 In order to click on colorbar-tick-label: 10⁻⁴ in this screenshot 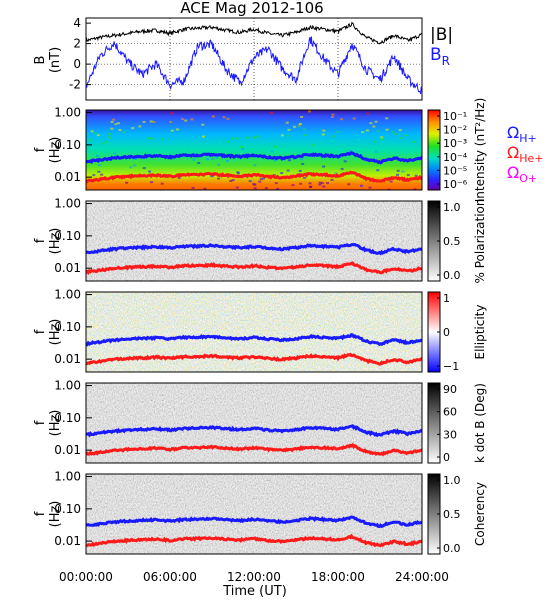, I will do `click(455, 157)`.